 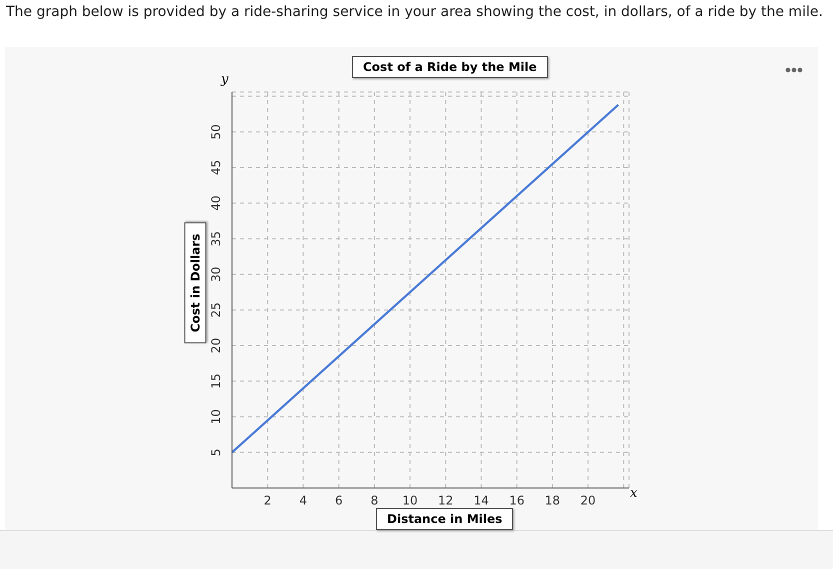 What do you see at coordinates (224, 79) in the screenshot?
I see `text: y` at bounding box center [224, 79].